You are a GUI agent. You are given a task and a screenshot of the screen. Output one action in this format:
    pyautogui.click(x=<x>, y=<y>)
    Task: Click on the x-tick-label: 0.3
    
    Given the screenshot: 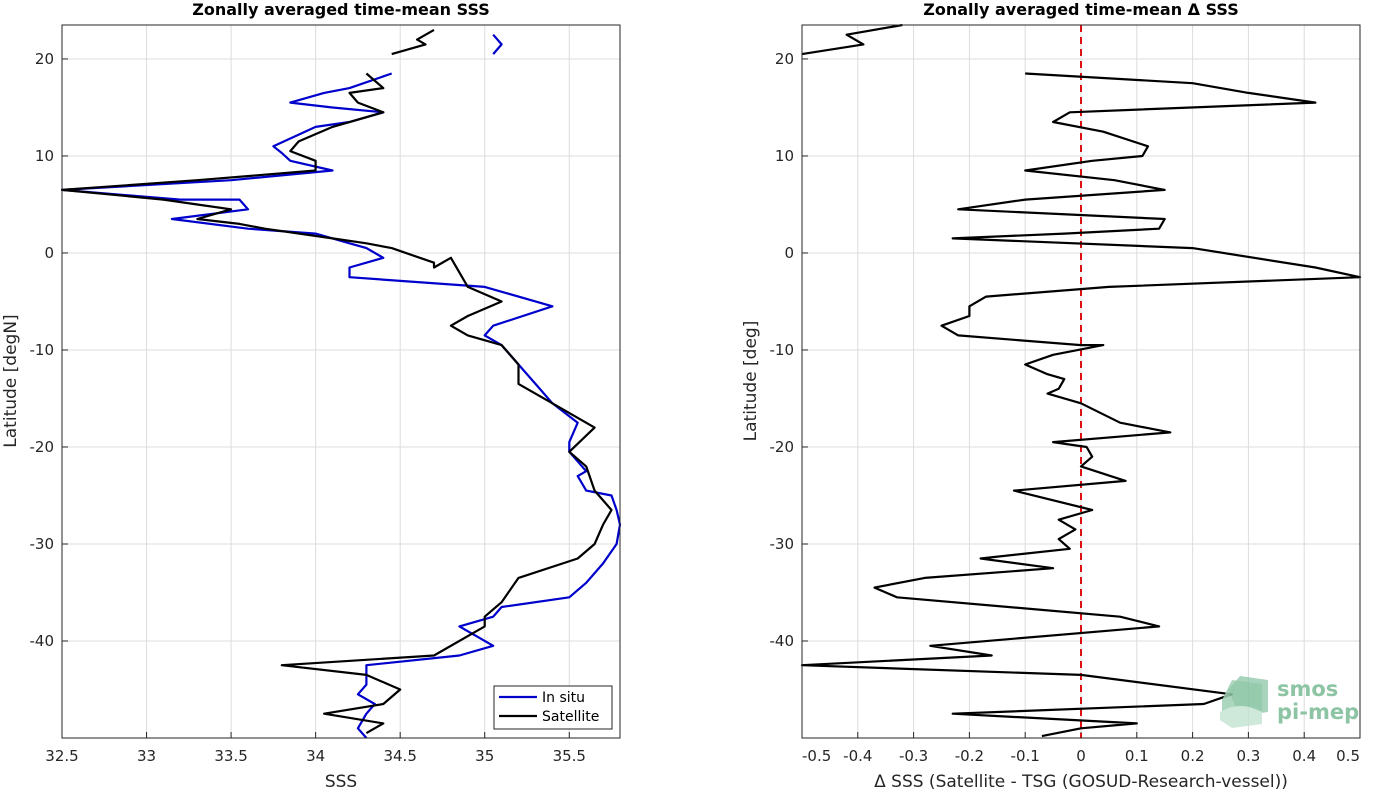 What is the action you would take?
    pyautogui.click(x=1248, y=756)
    